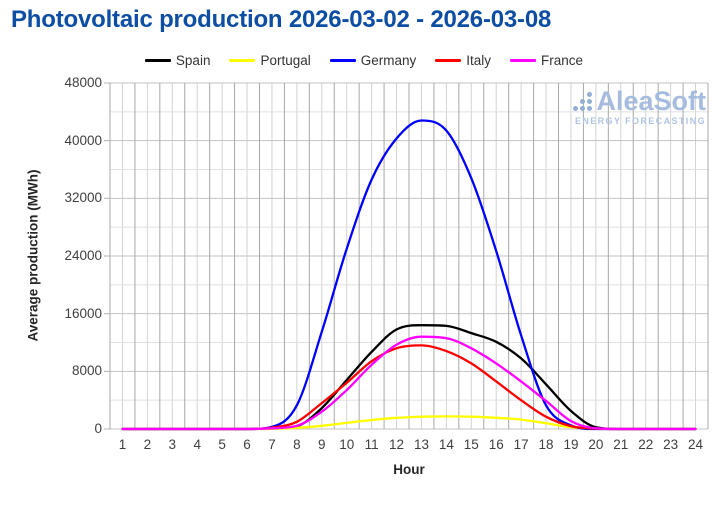  Describe the element at coordinates (222, 444) in the screenshot. I see `x-tick-label: 5` at that location.